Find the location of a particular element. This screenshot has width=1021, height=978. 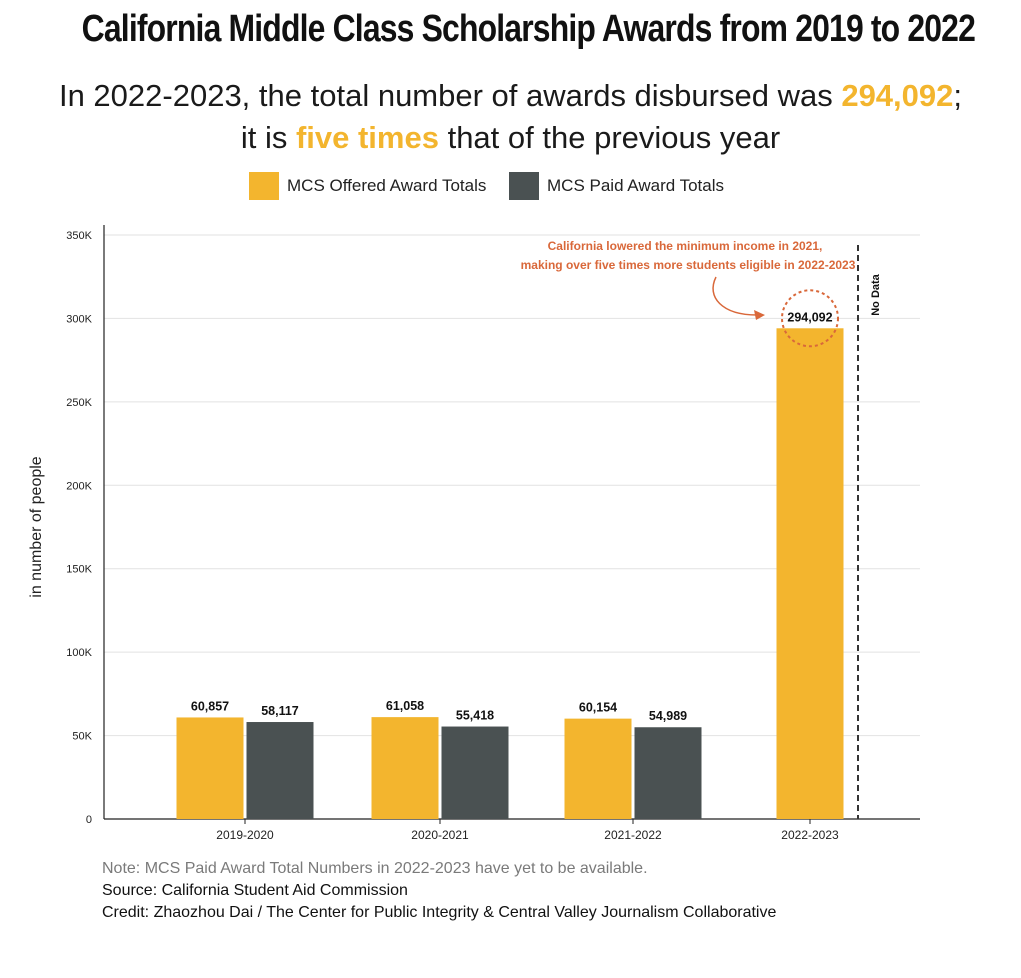

legend-swatch-paid is located at coordinates (524, 186).